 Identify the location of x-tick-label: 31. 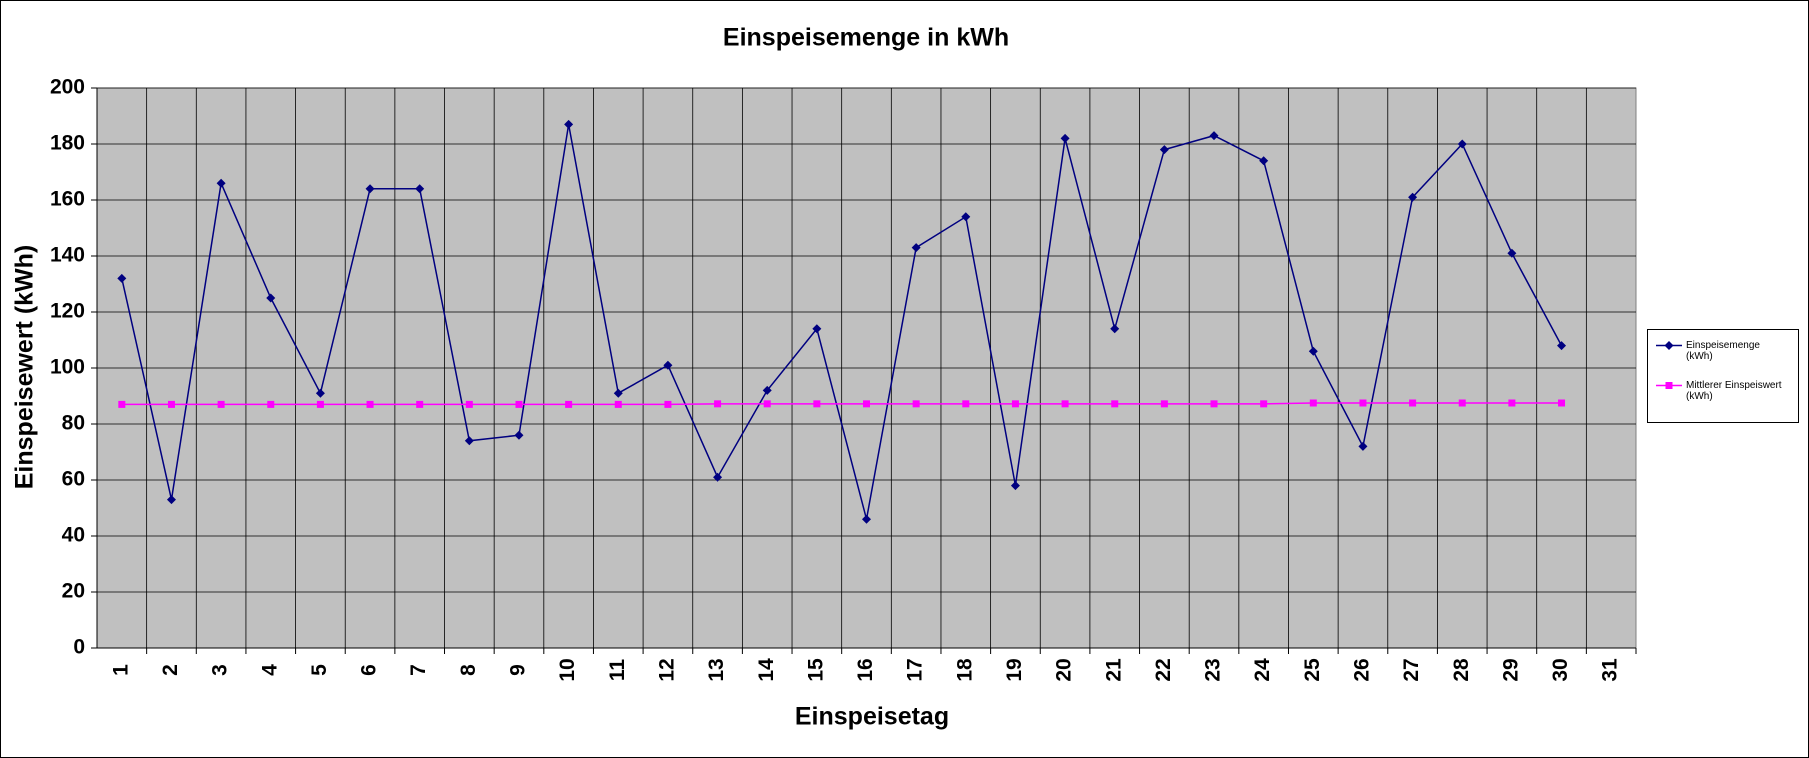
(1610, 670).